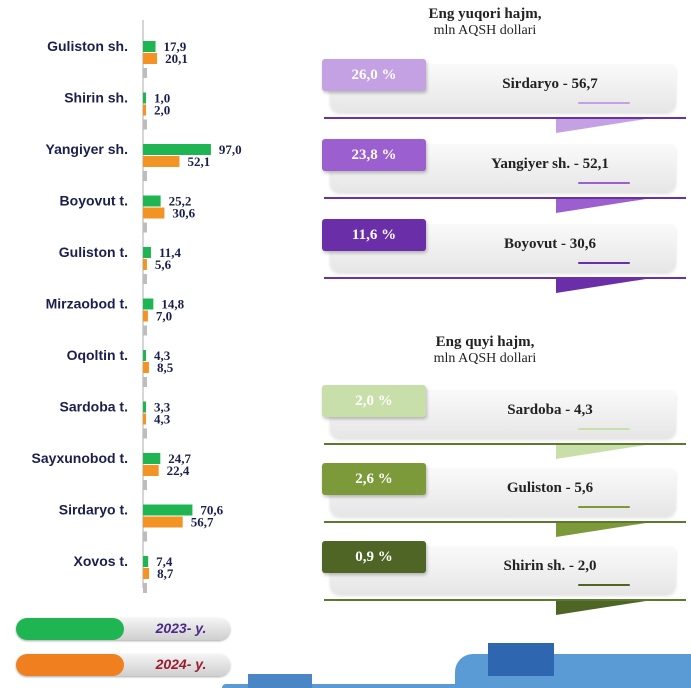 Image resolution: width=691 pixels, height=688 pixels. I want to click on legend-item-2023: 2023- y., so click(123, 629).